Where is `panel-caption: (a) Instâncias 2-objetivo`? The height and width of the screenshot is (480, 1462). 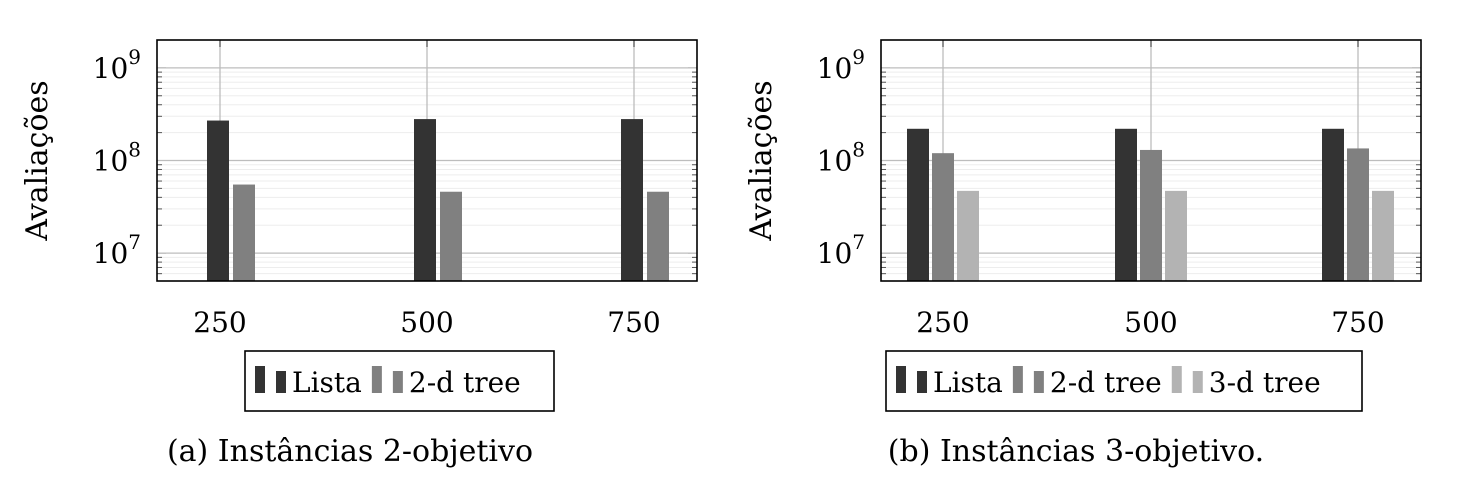 panel-caption: (a) Instâncias 2-objetivo is located at coordinates (350, 451).